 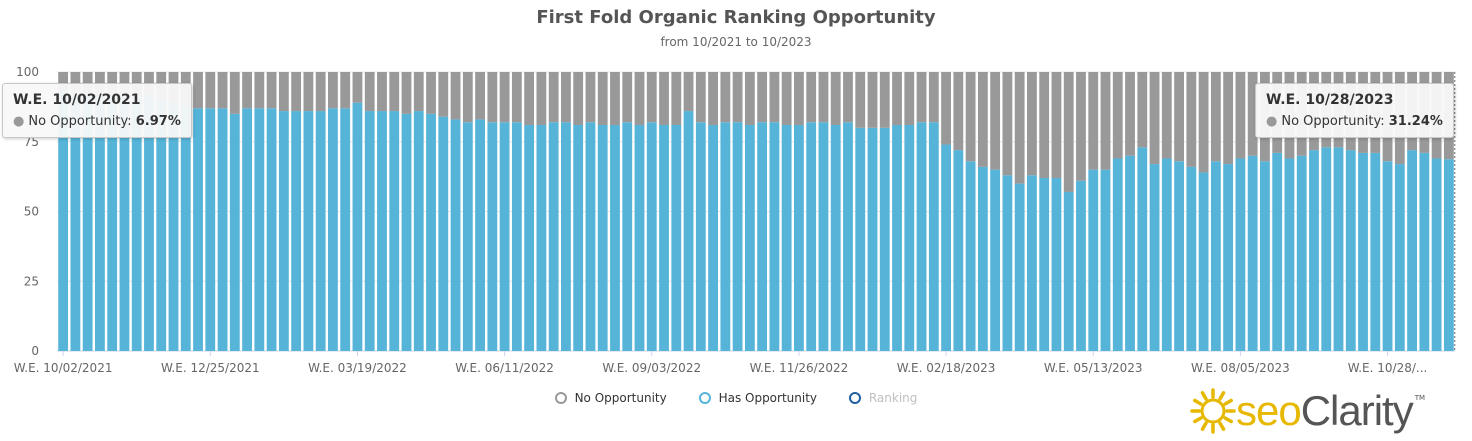 I want to click on legend-item-has-opportunity: Has Opportunity, so click(x=757, y=398).